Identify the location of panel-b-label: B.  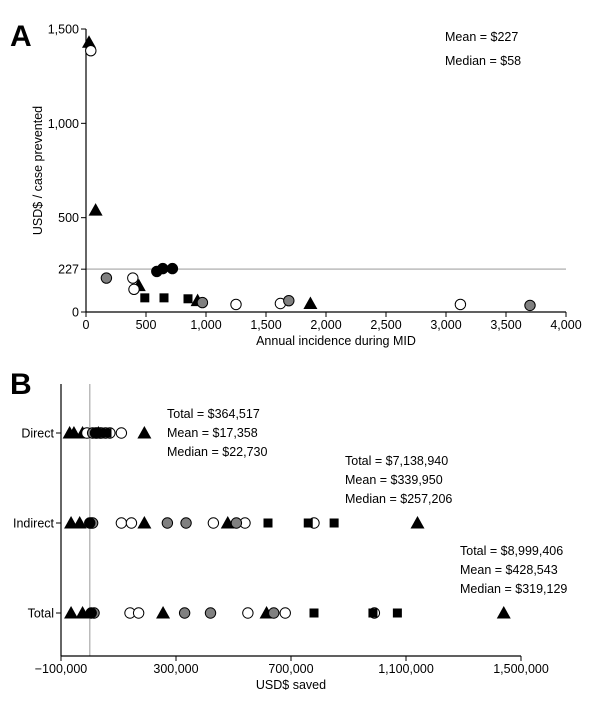
(21, 384).